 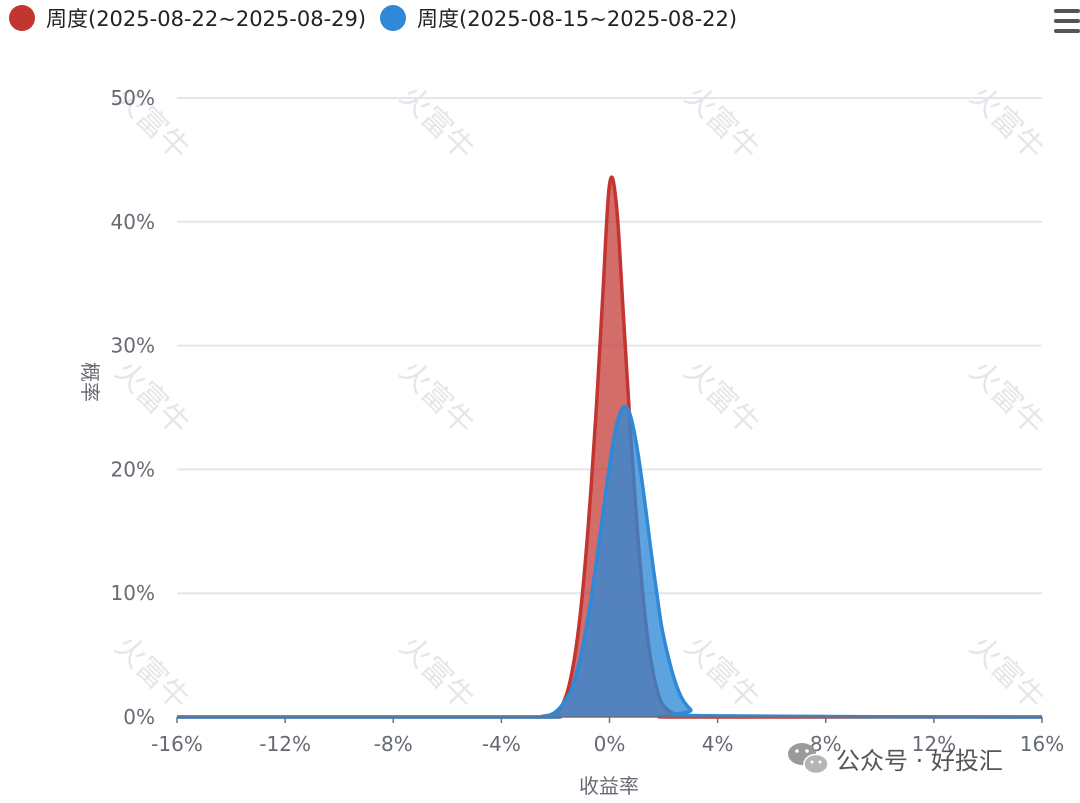 What do you see at coordinates (133, 222) in the screenshot?
I see `y-tick-label: 40%` at bounding box center [133, 222].